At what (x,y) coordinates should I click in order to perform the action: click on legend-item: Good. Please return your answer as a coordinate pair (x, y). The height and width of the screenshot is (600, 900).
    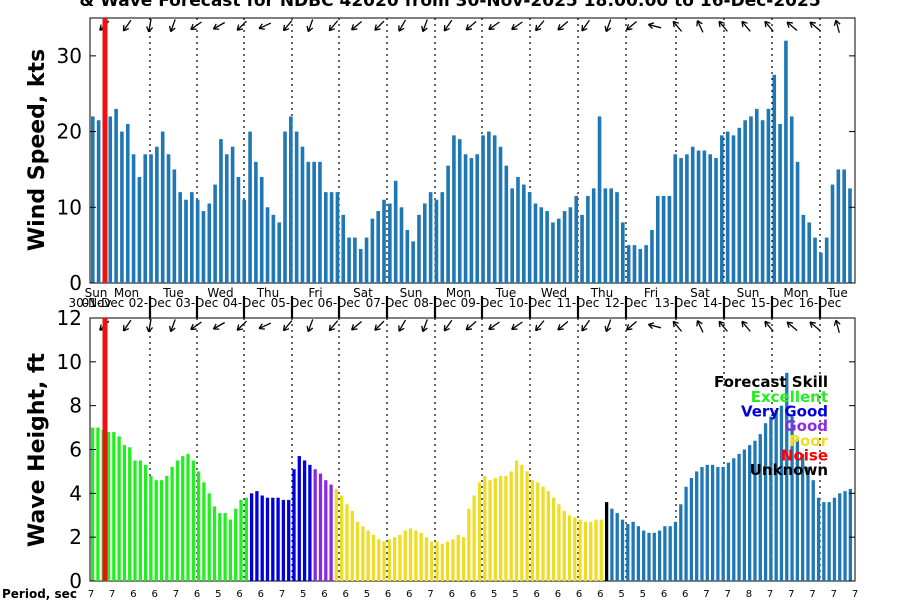
    Looking at the image, I should click on (806, 426).